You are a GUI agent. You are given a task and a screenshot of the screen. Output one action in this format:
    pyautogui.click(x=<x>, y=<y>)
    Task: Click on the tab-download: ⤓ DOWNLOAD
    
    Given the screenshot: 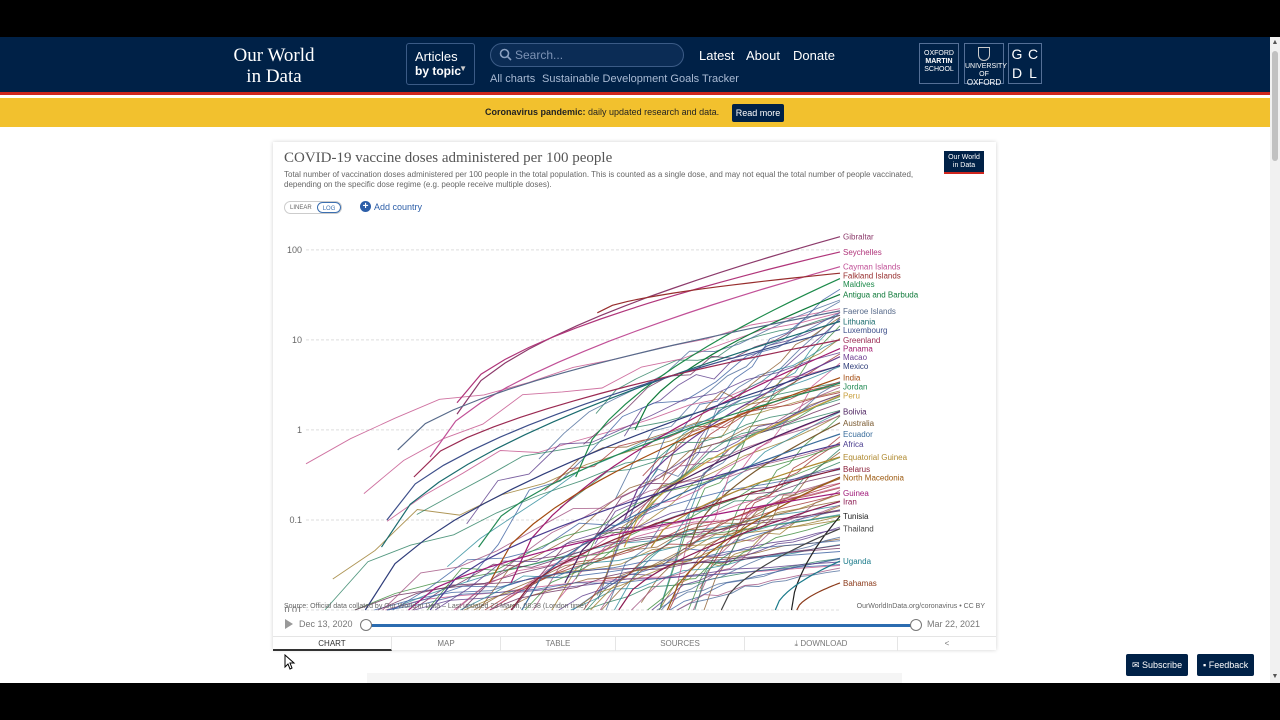 What is the action you would take?
    pyautogui.click(x=821, y=644)
    